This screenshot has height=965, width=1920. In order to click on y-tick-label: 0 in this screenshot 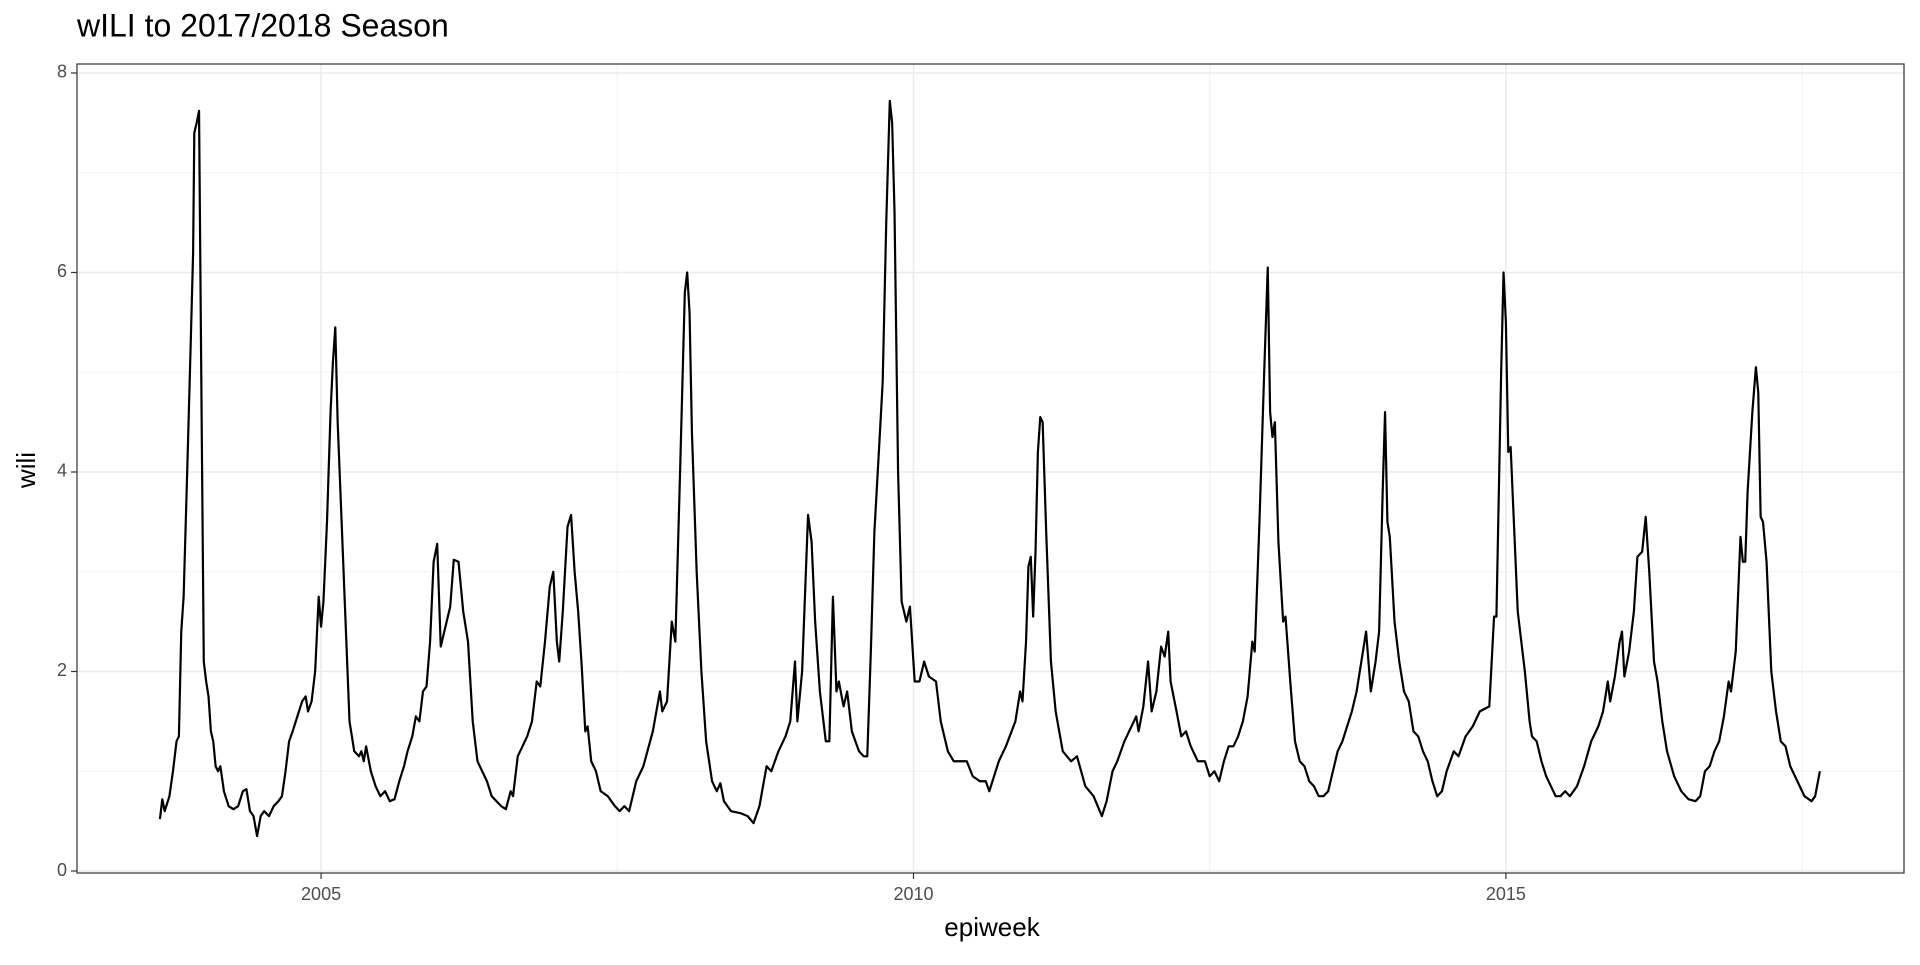, I will do `click(62, 870)`.